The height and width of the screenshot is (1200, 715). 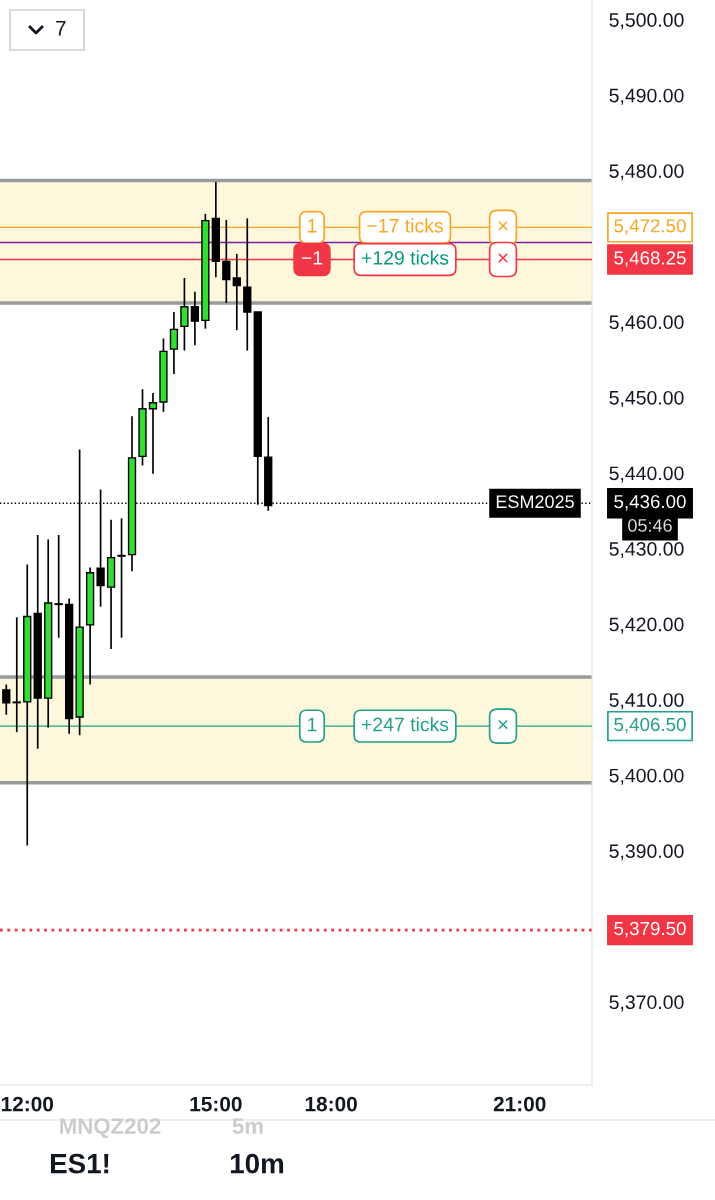 I want to click on text: 10m, so click(x=257, y=1163).